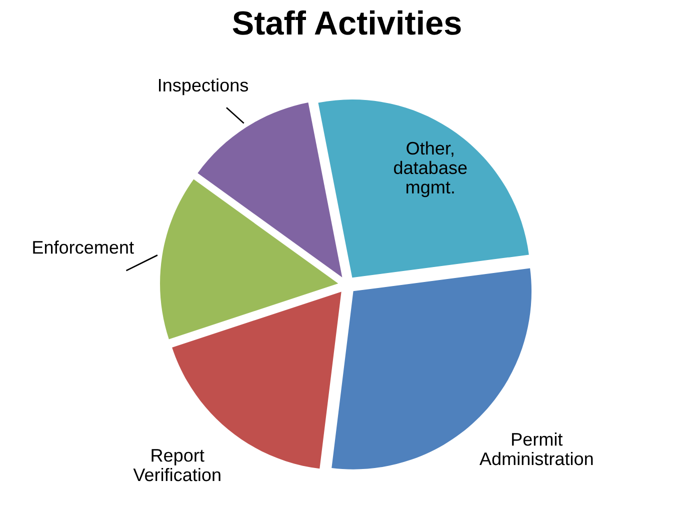 The height and width of the screenshot is (518, 694). What do you see at coordinates (346, 22) in the screenshot?
I see `chart-title: Staff Activities` at bounding box center [346, 22].